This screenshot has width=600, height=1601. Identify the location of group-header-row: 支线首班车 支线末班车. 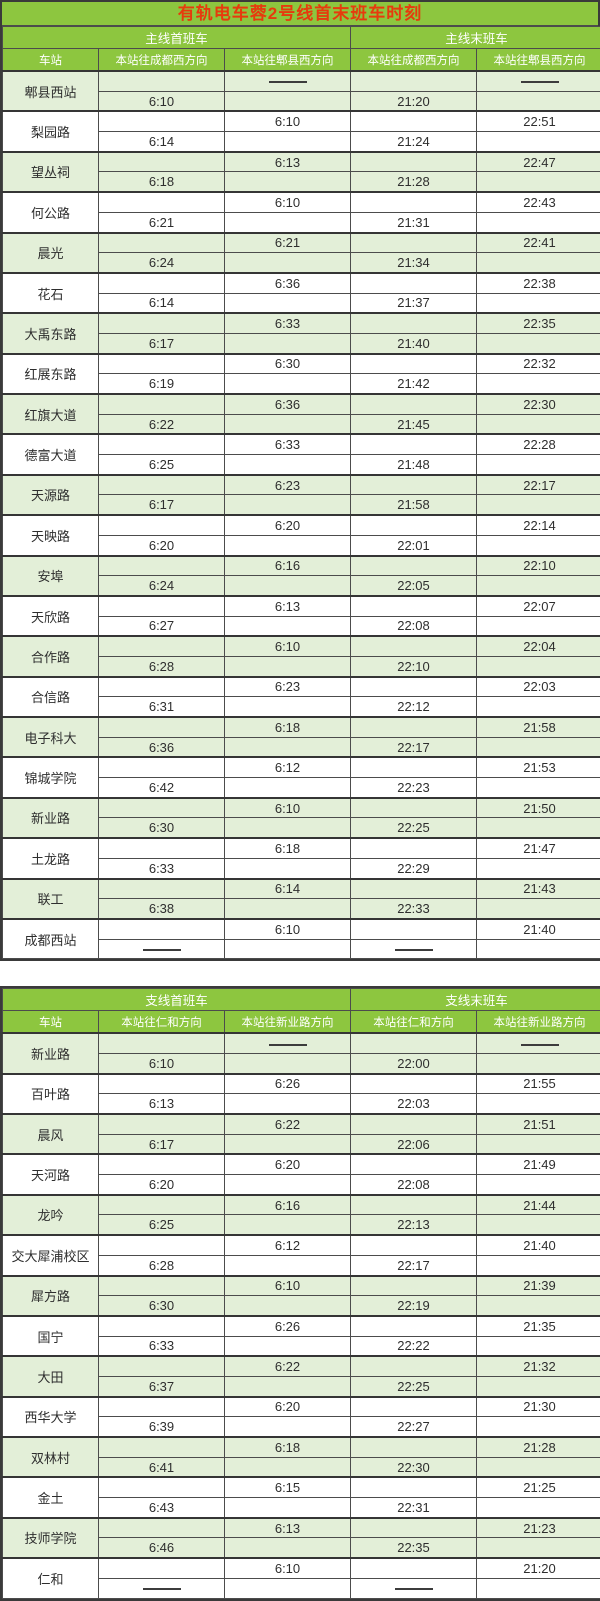
(301, 1000).